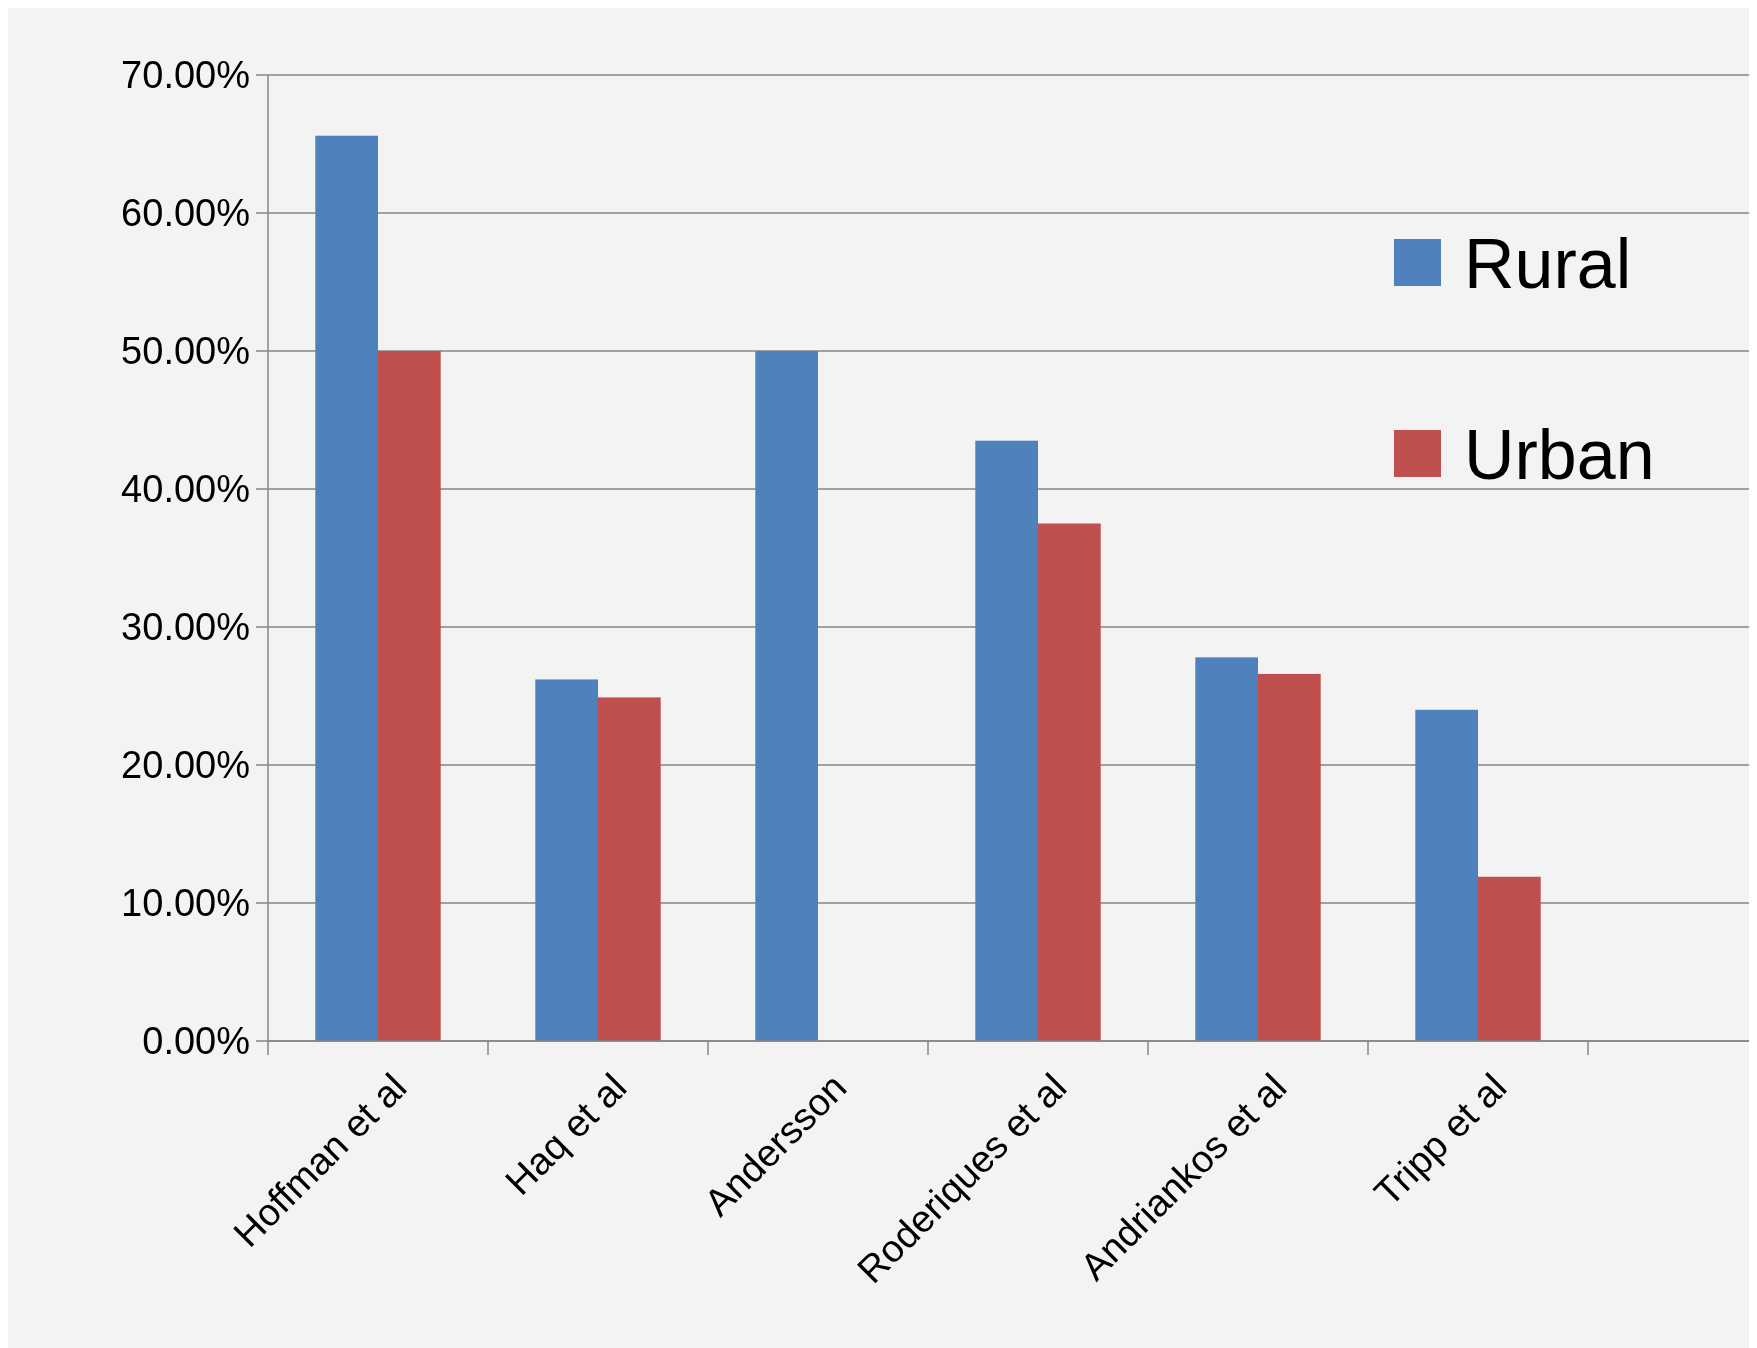  Describe the element at coordinates (1559, 454) in the screenshot. I see `legend-label: Urban` at that location.